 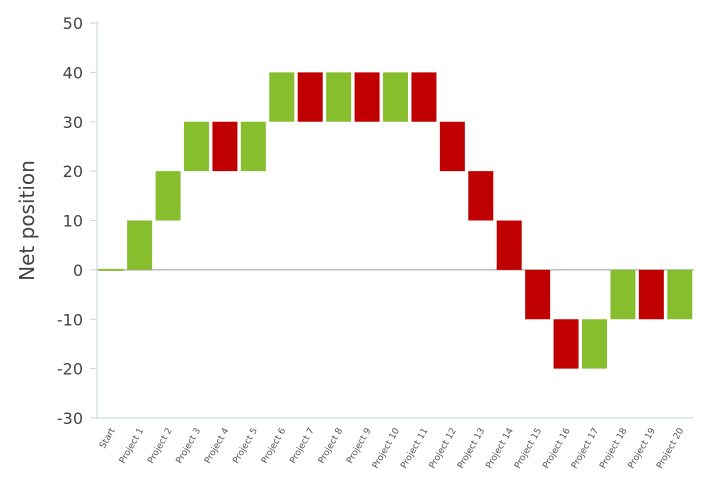 What do you see at coordinates (70, 369) in the screenshot?
I see `y-tick-label: -20` at bounding box center [70, 369].